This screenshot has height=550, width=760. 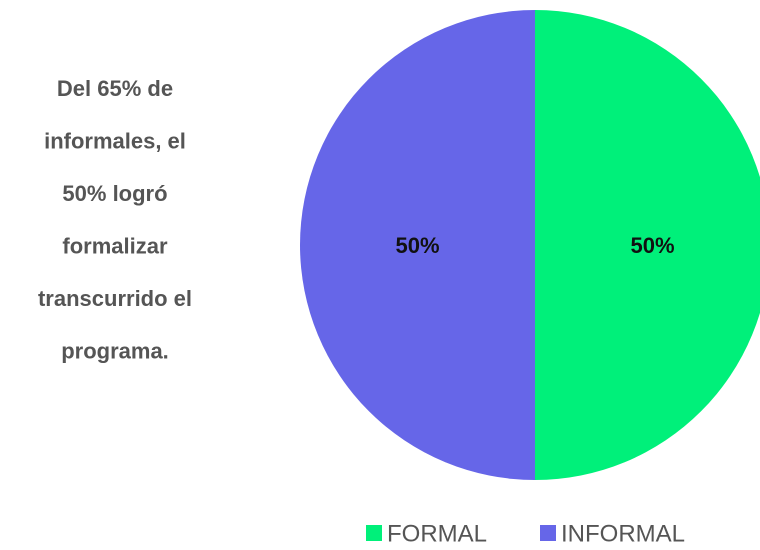 I want to click on legend-label: FORMAL, so click(x=437, y=533).